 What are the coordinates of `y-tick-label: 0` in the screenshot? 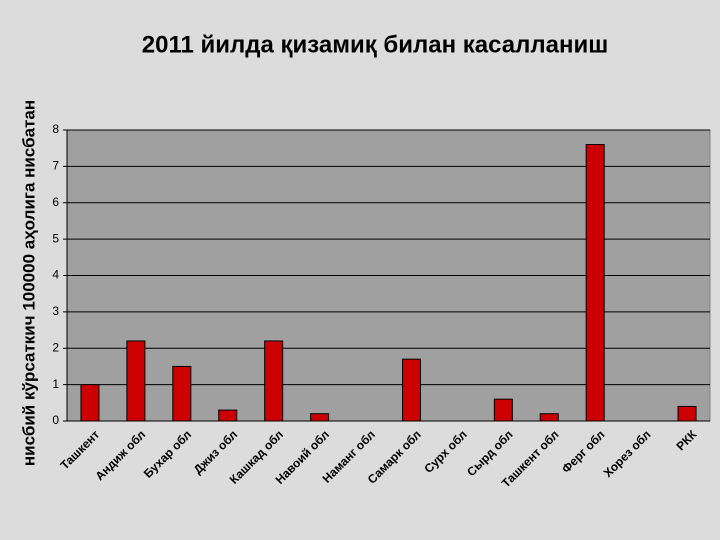 It's located at (55, 420).